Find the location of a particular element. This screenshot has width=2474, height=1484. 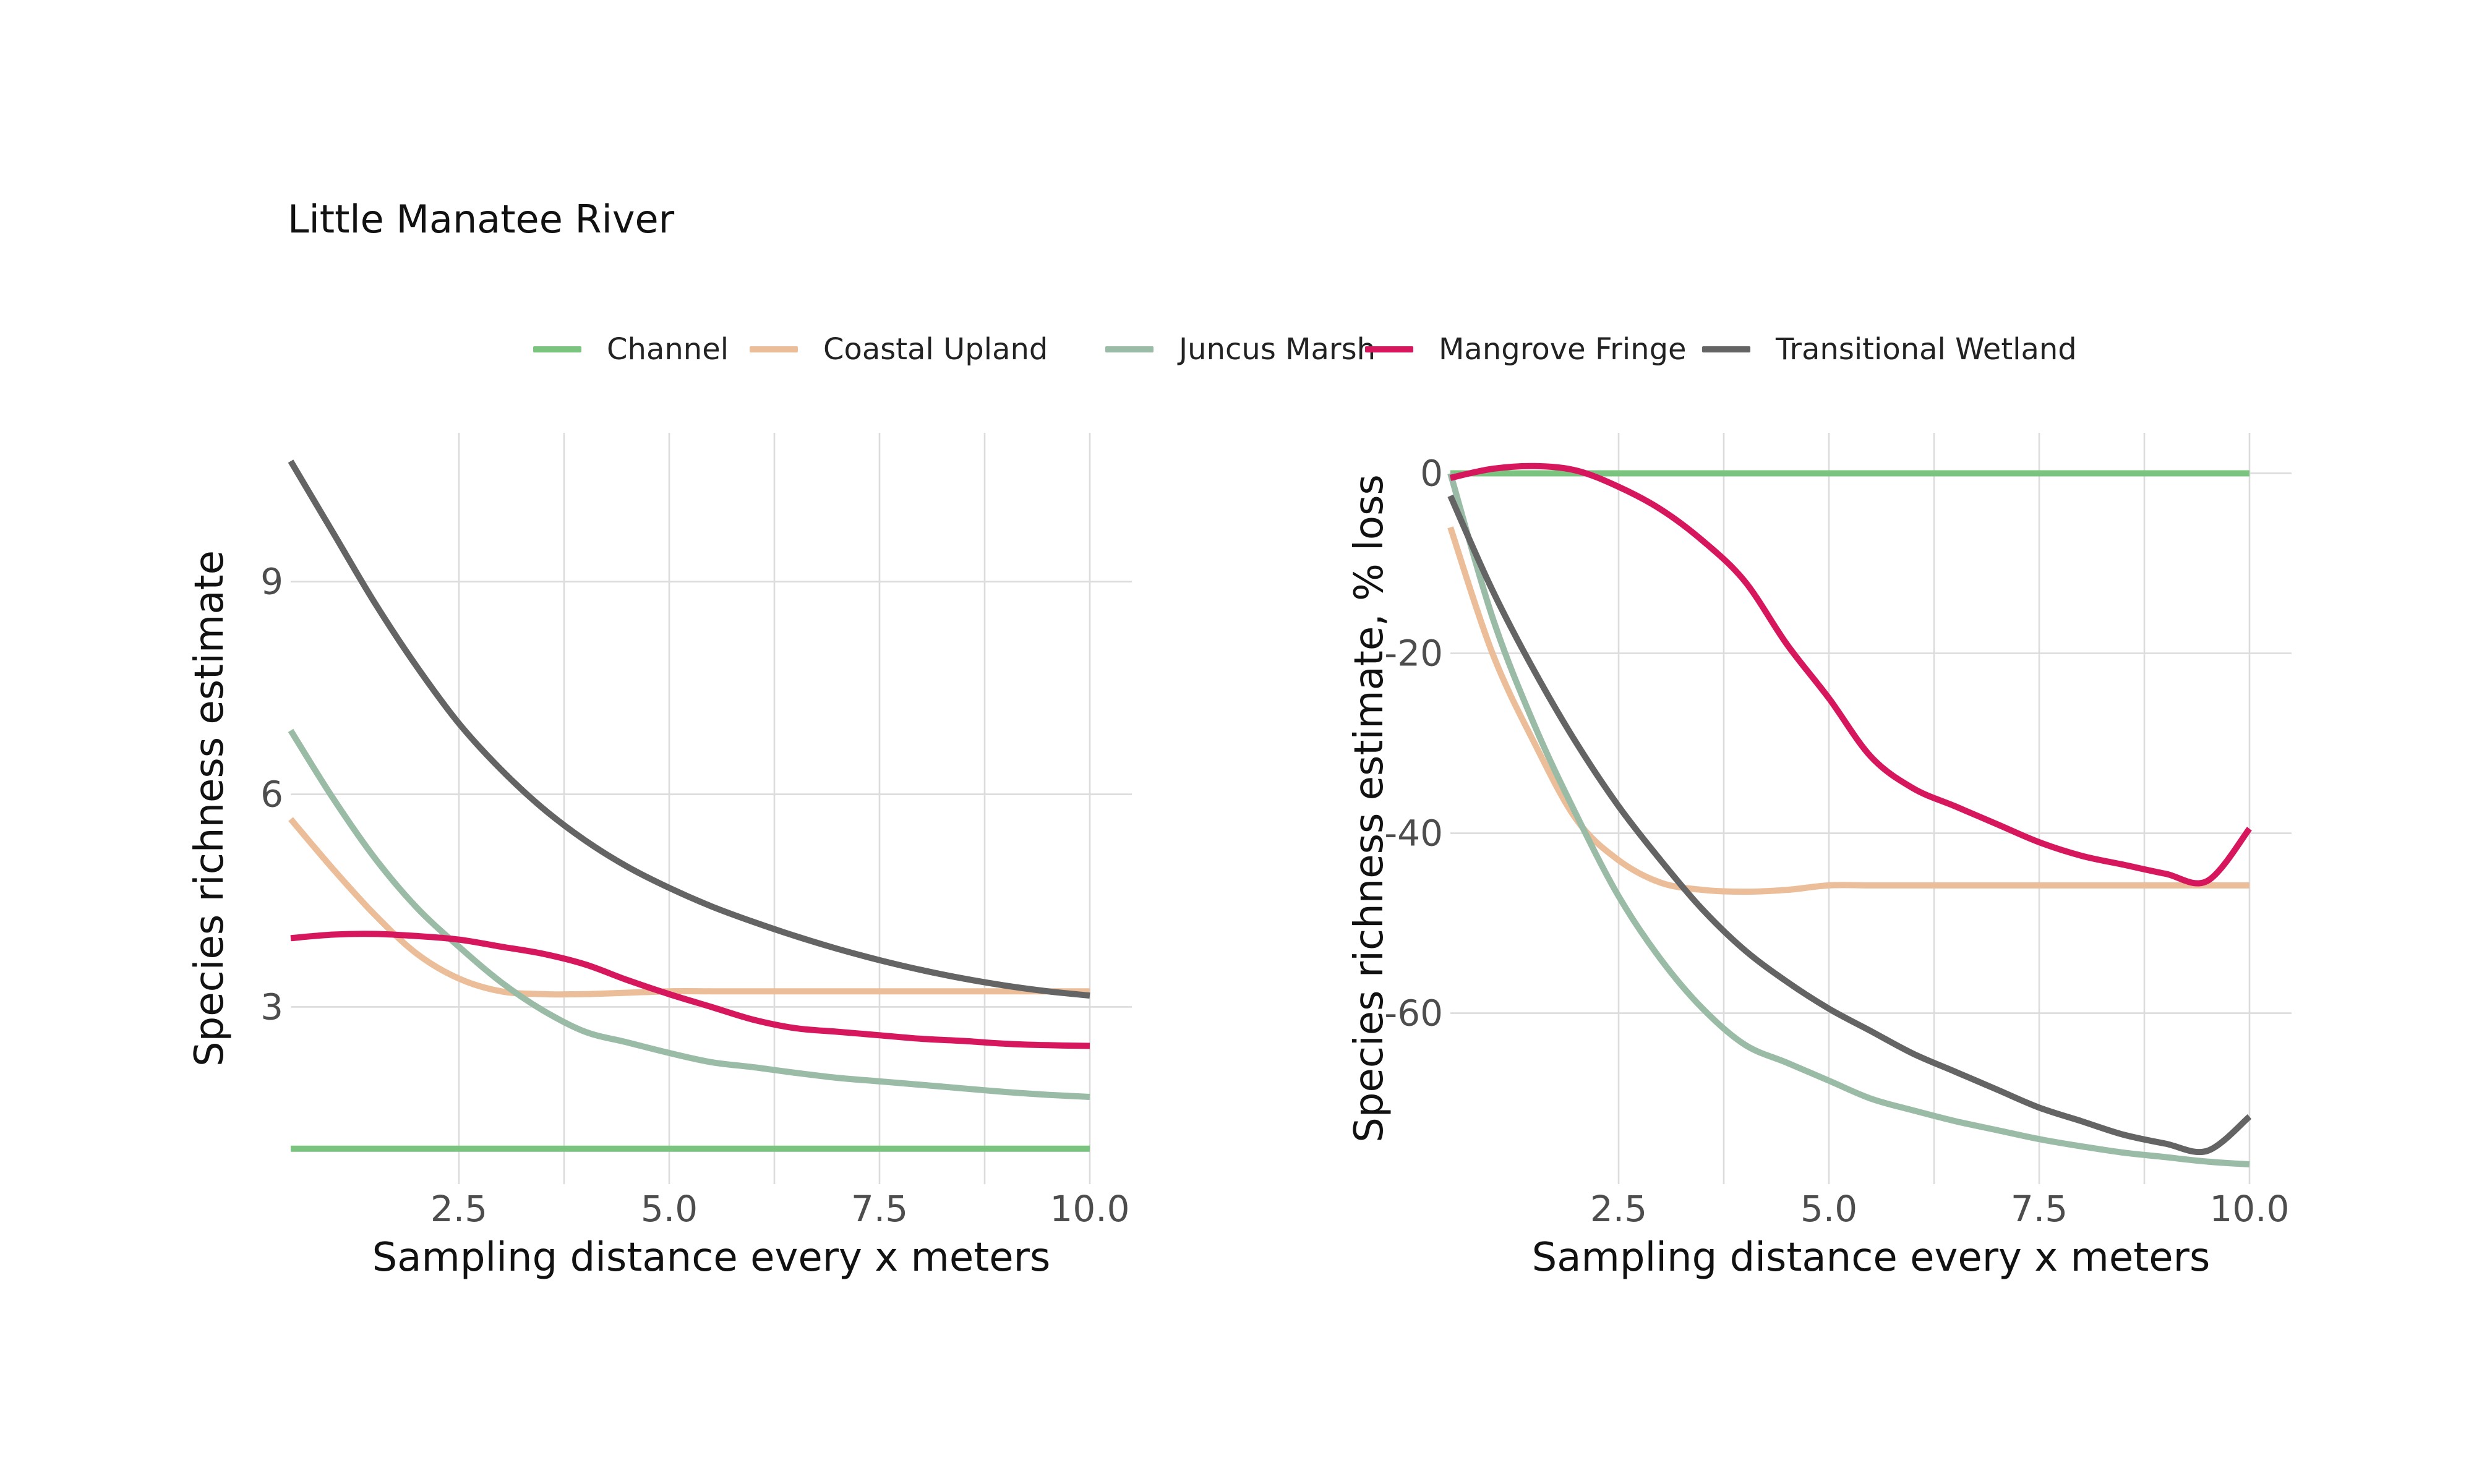

legend-item-mangrove-fringe: Mangrove Fringe is located at coordinates (1526, 349).